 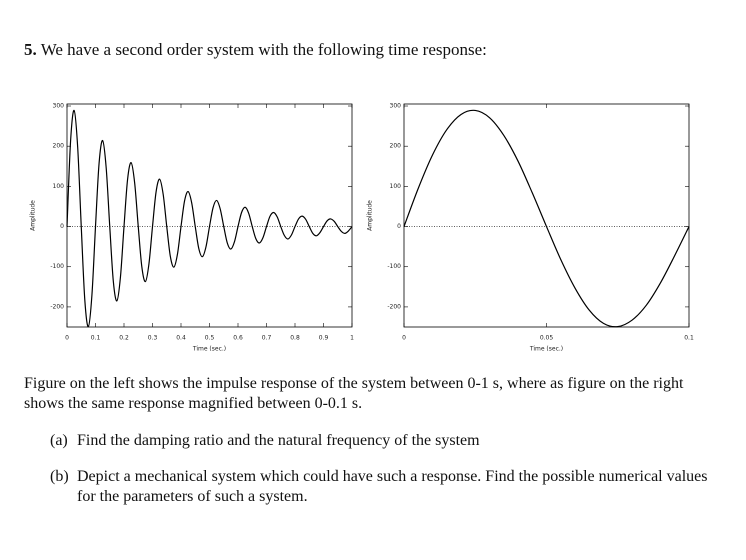 I want to click on question-label: (b), so click(x=59, y=476).